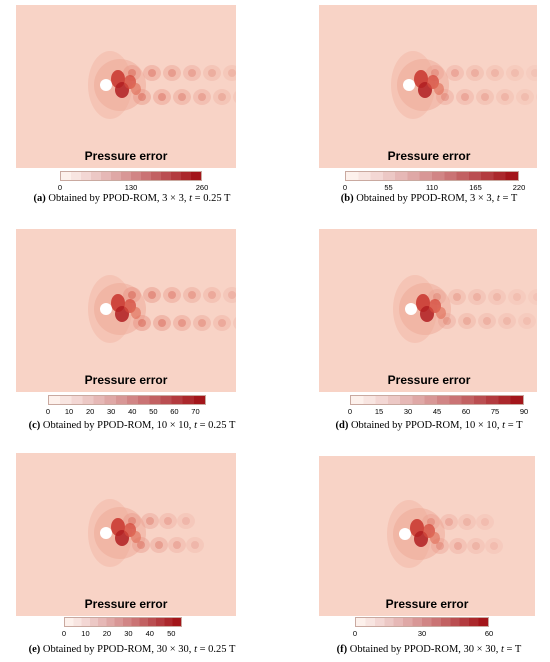 Image resolution: width=550 pixels, height=662 pixels. What do you see at coordinates (388, 187) in the screenshot?
I see `colorbar-tick-label: 55` at bounding box center [388, 187].